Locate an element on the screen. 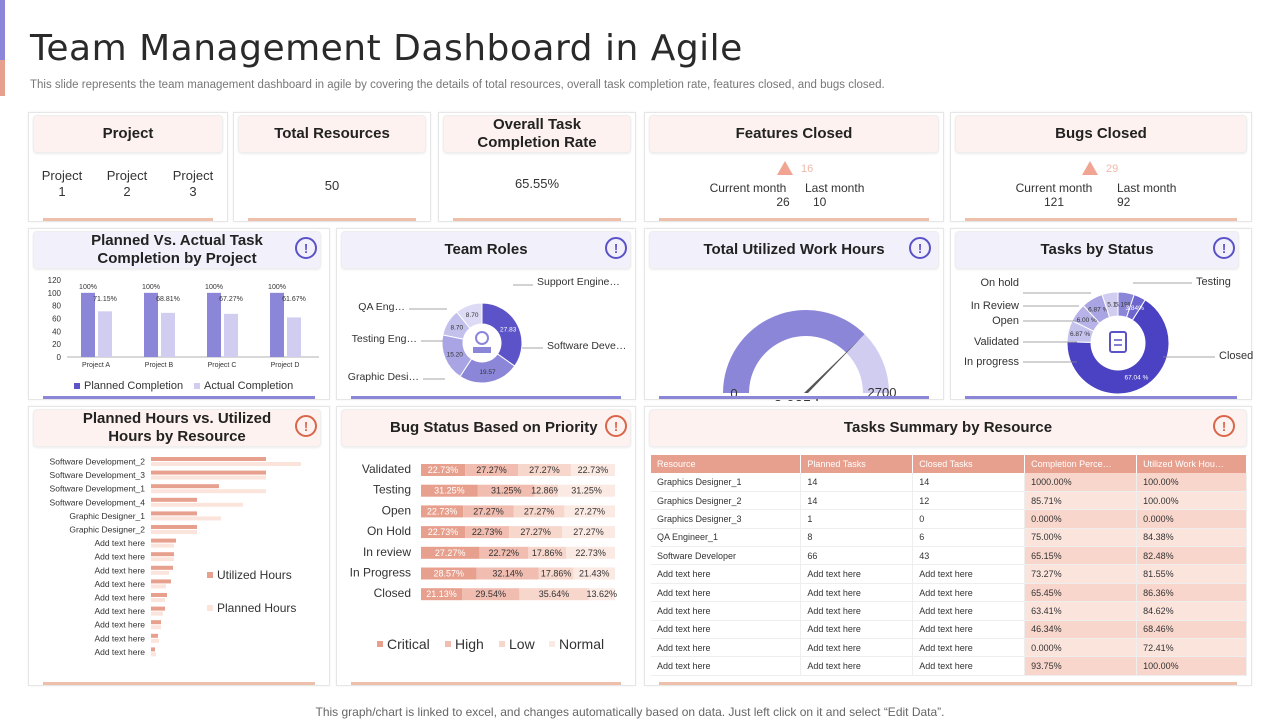 The image size is (1280, 720). bug-status-label: In Progress is located at coordinates (380, 573).